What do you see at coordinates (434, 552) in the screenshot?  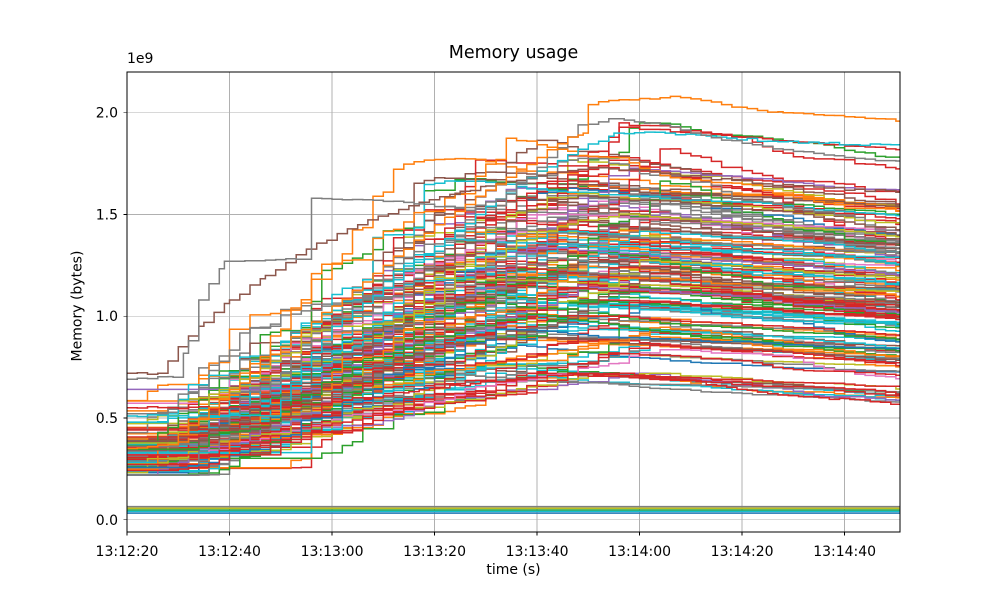 I see `x-tick-label: 13:13:20` at bounding box center [434, 552].